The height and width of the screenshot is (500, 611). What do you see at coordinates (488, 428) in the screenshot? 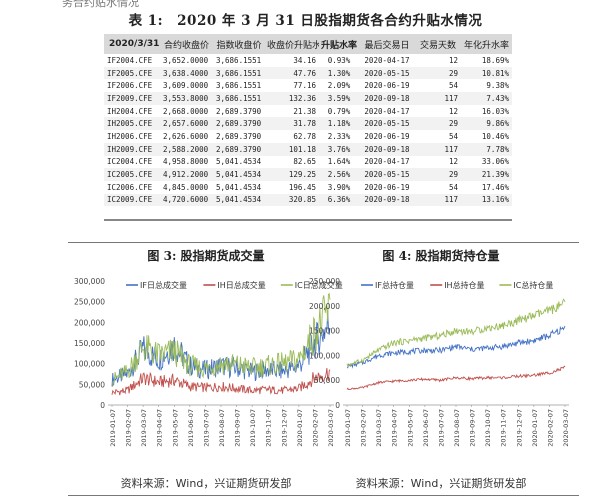
I see `x-tick-label: 2019-10-07` at bounding box center [488, 428].